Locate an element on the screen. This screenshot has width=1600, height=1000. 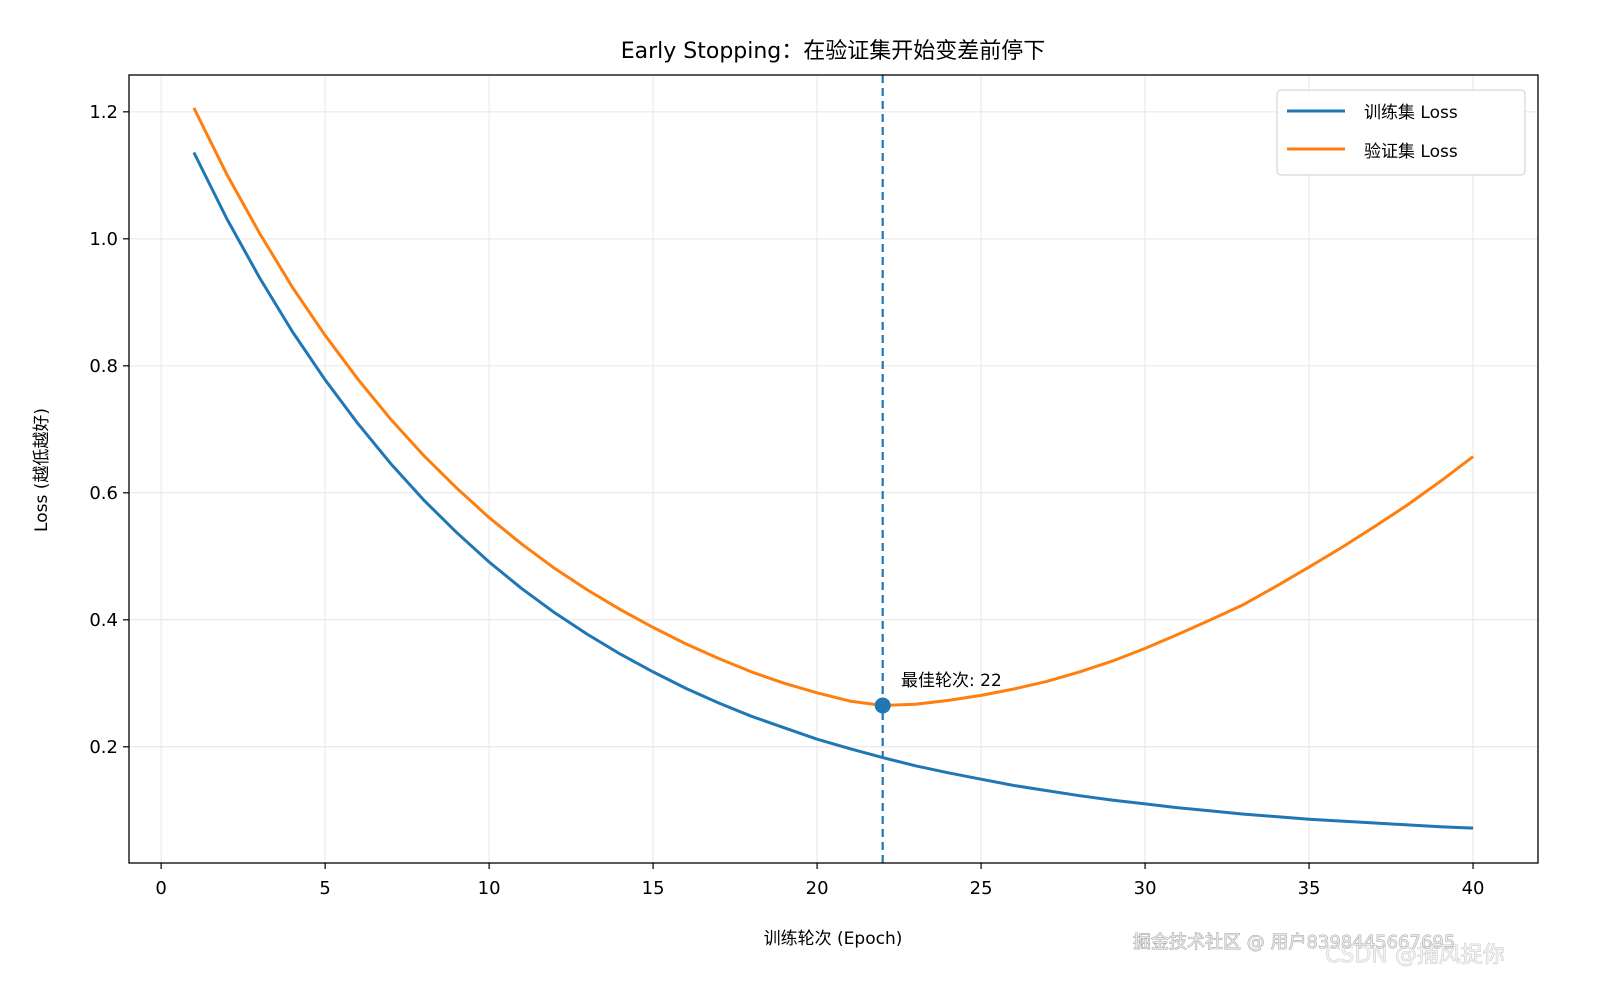
y-tick-label: 0.6 is located at coordinates (103, 493).